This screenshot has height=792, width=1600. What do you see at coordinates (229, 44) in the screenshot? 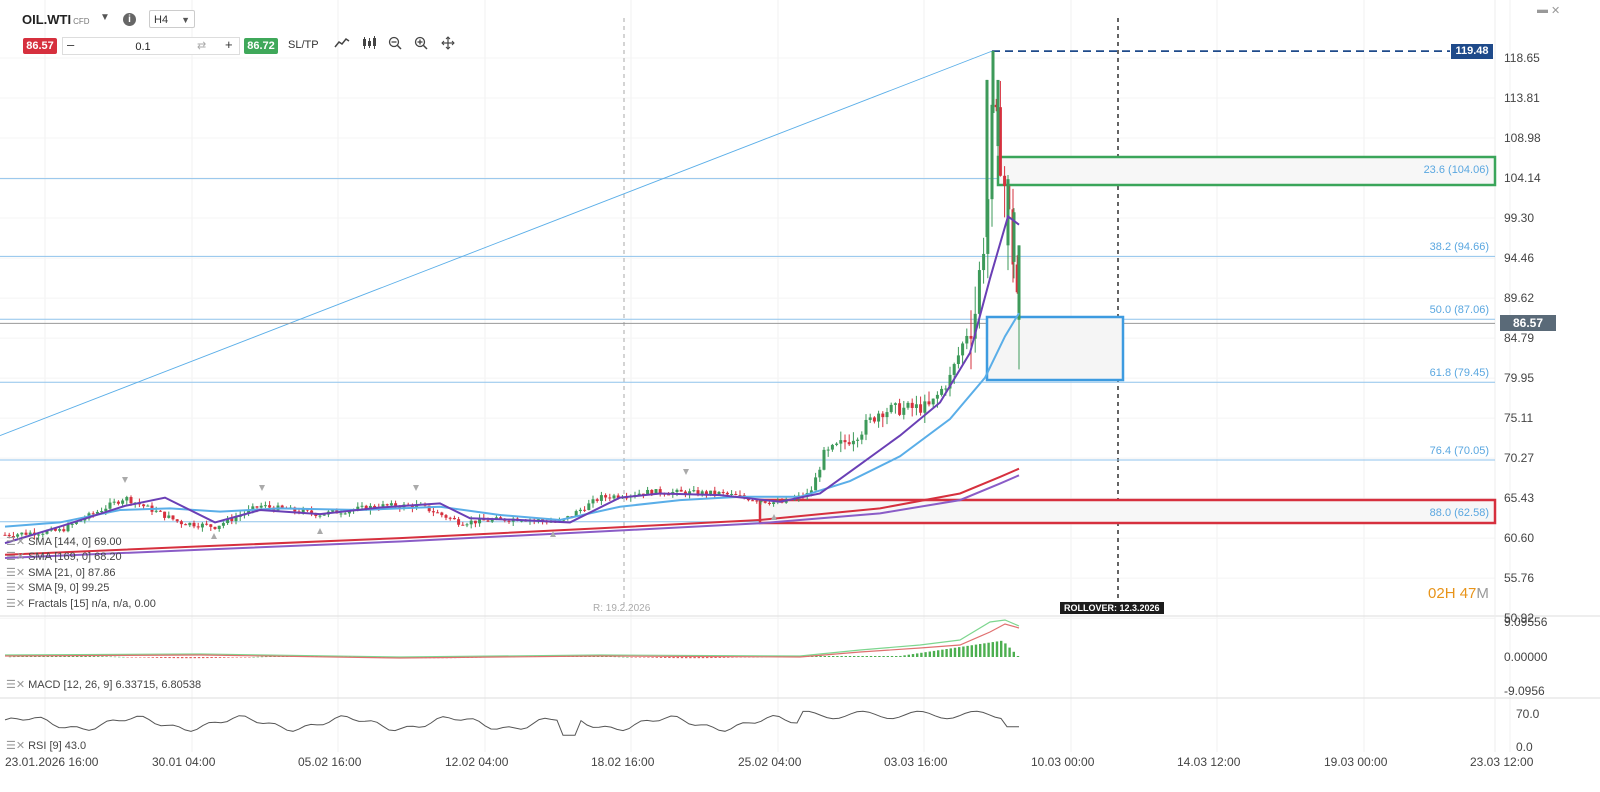
I see `plus-icon: +` at bounding box center [229, 44].